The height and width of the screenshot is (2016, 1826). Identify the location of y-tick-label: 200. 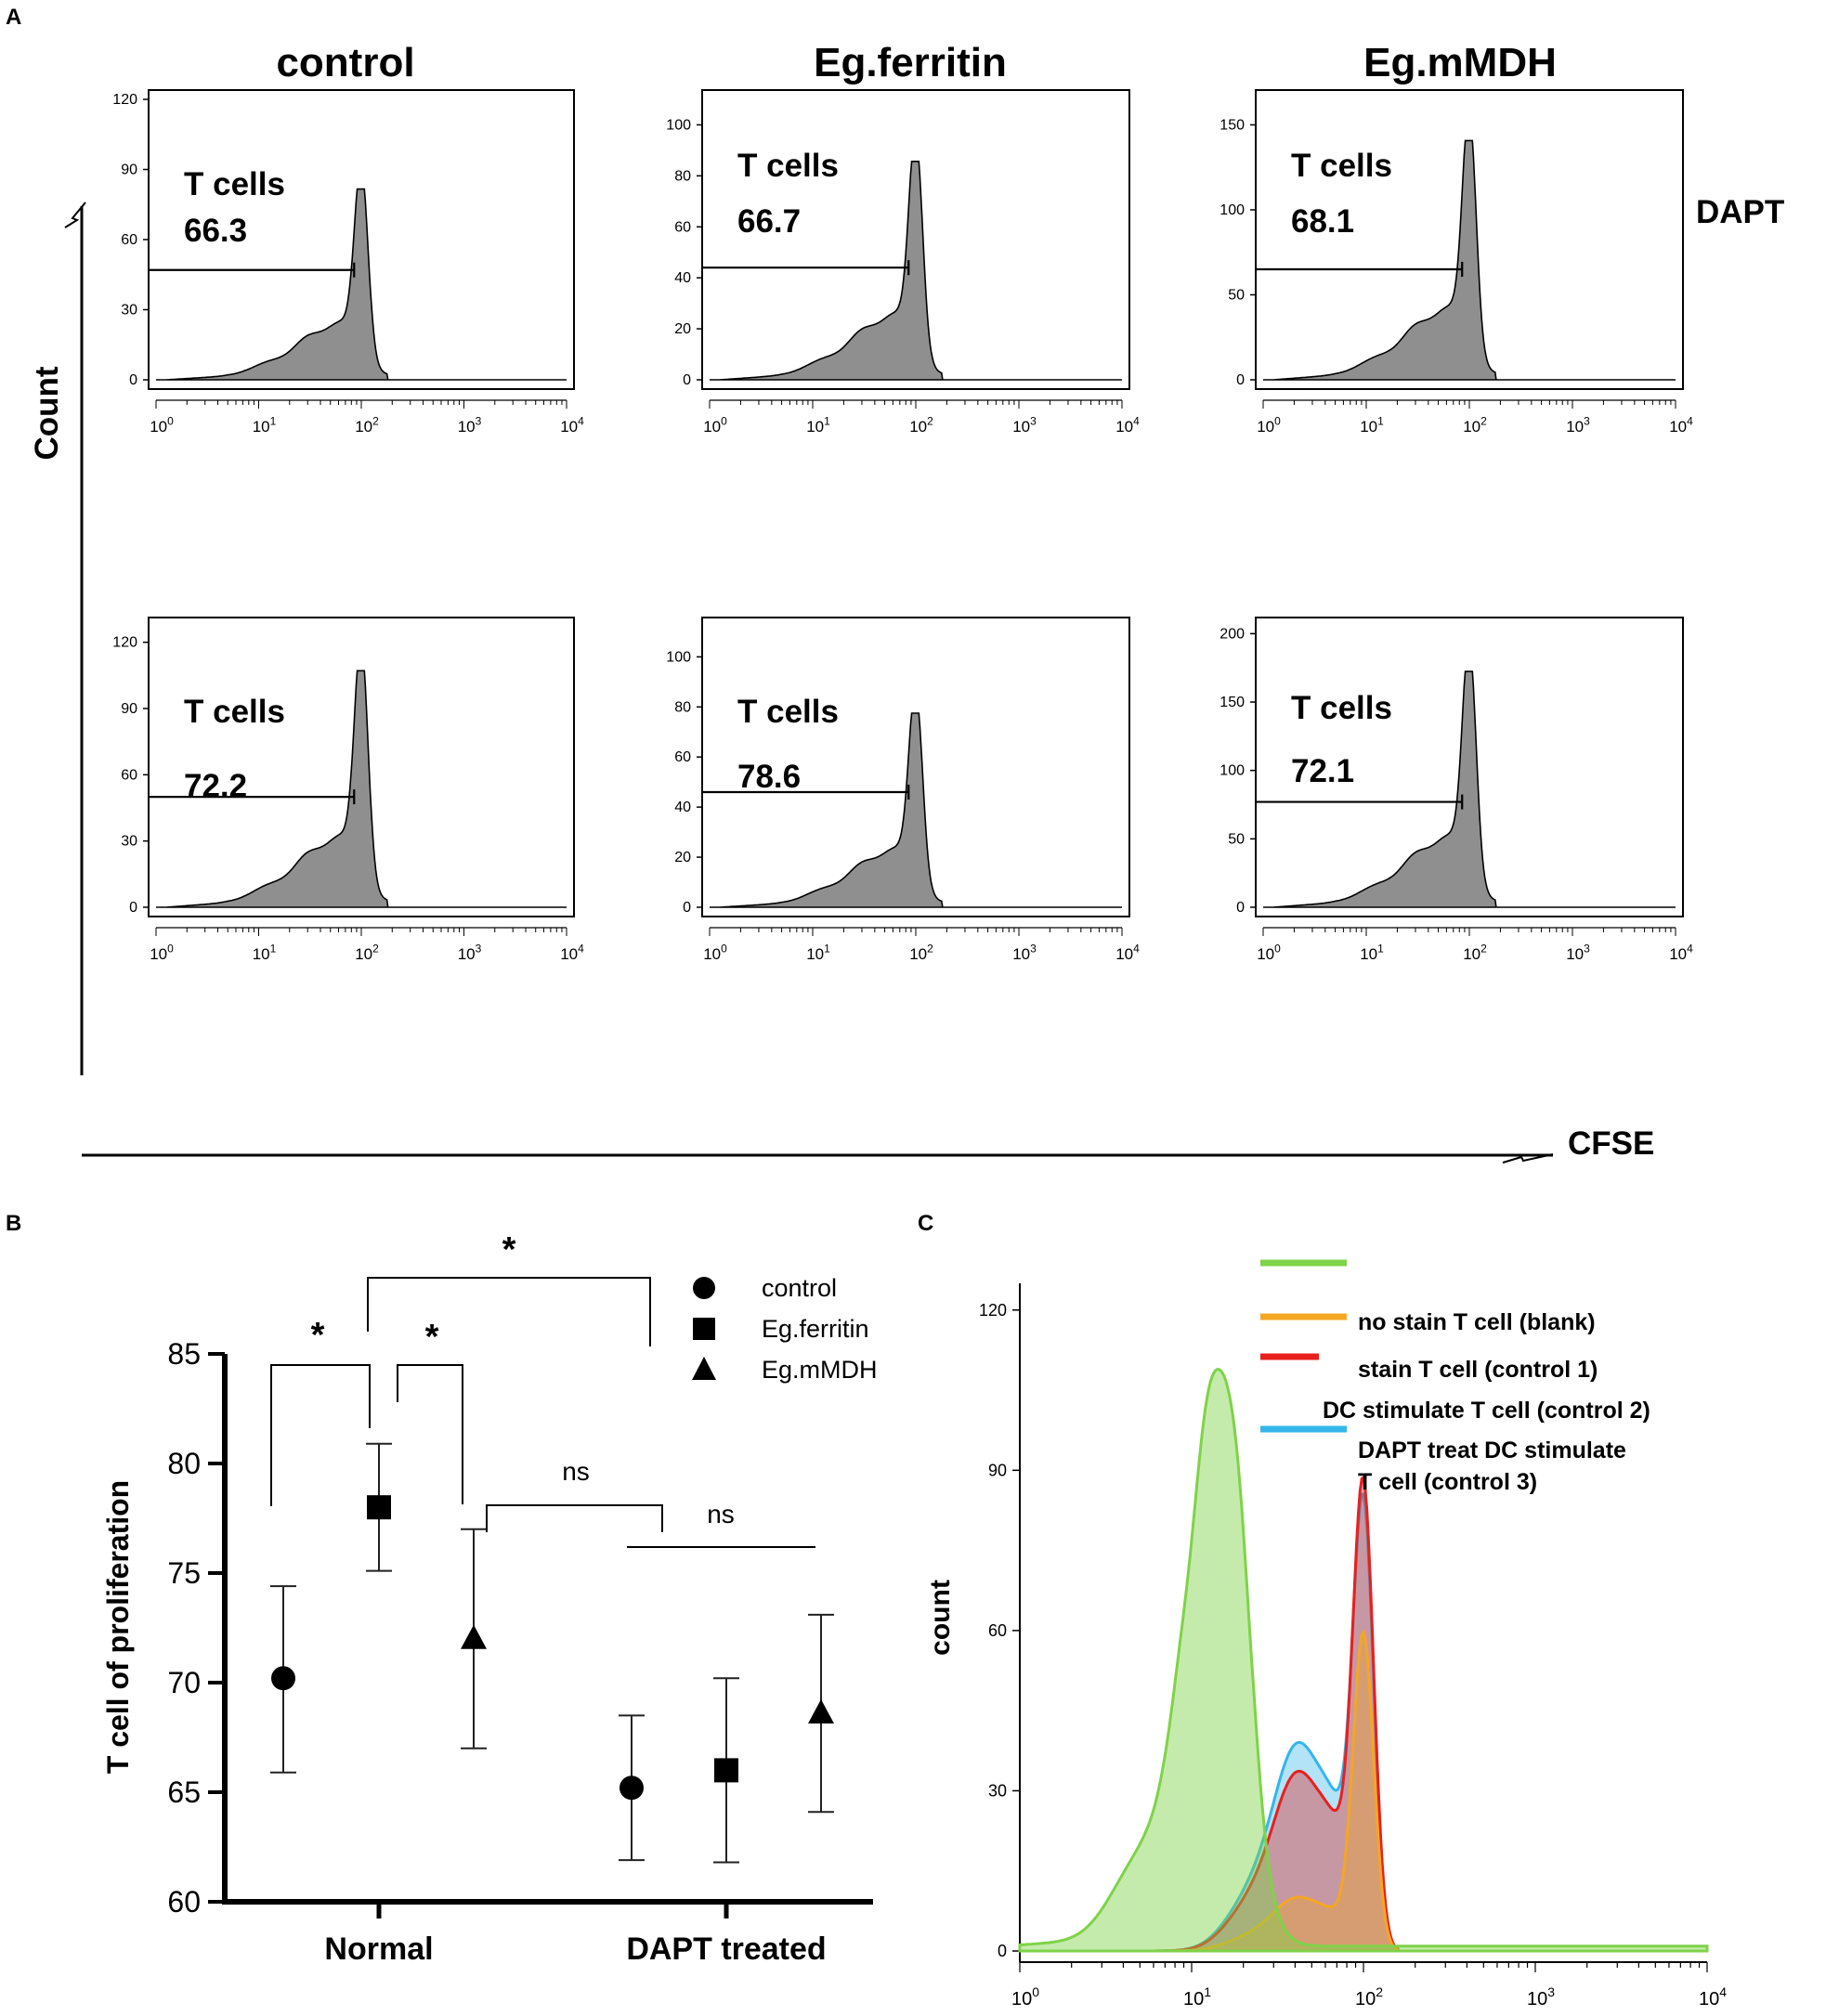
(1232, 634).